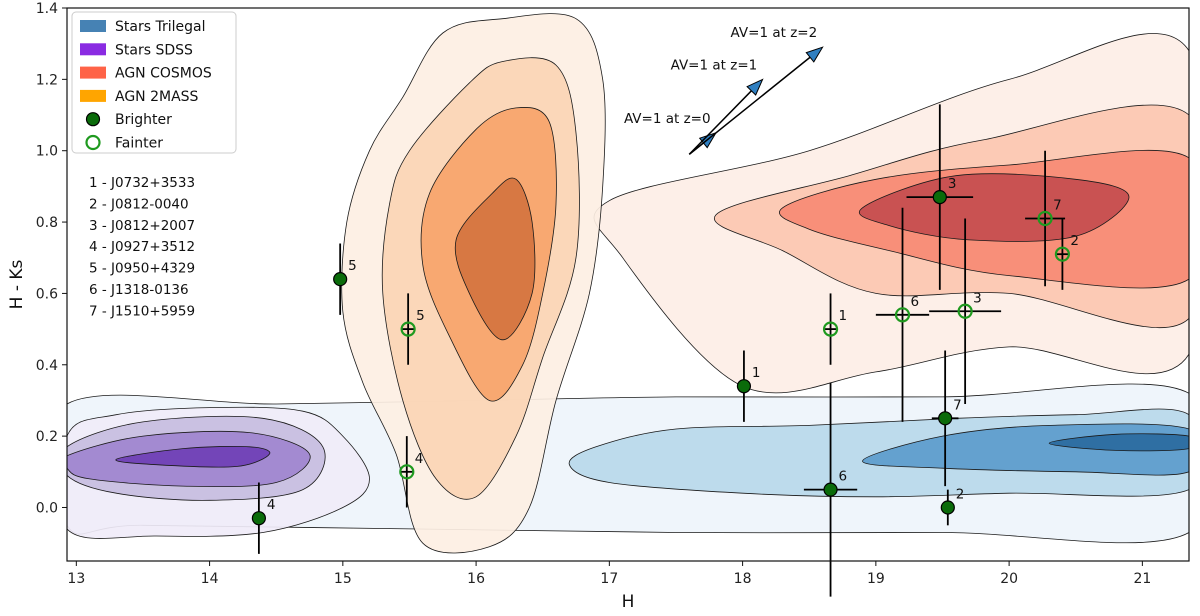  What do you see at coordinates (142, 311) in the screenshot?
I see `object-list-item: 7 - J1510+5959` at bounding box center [142, 311].